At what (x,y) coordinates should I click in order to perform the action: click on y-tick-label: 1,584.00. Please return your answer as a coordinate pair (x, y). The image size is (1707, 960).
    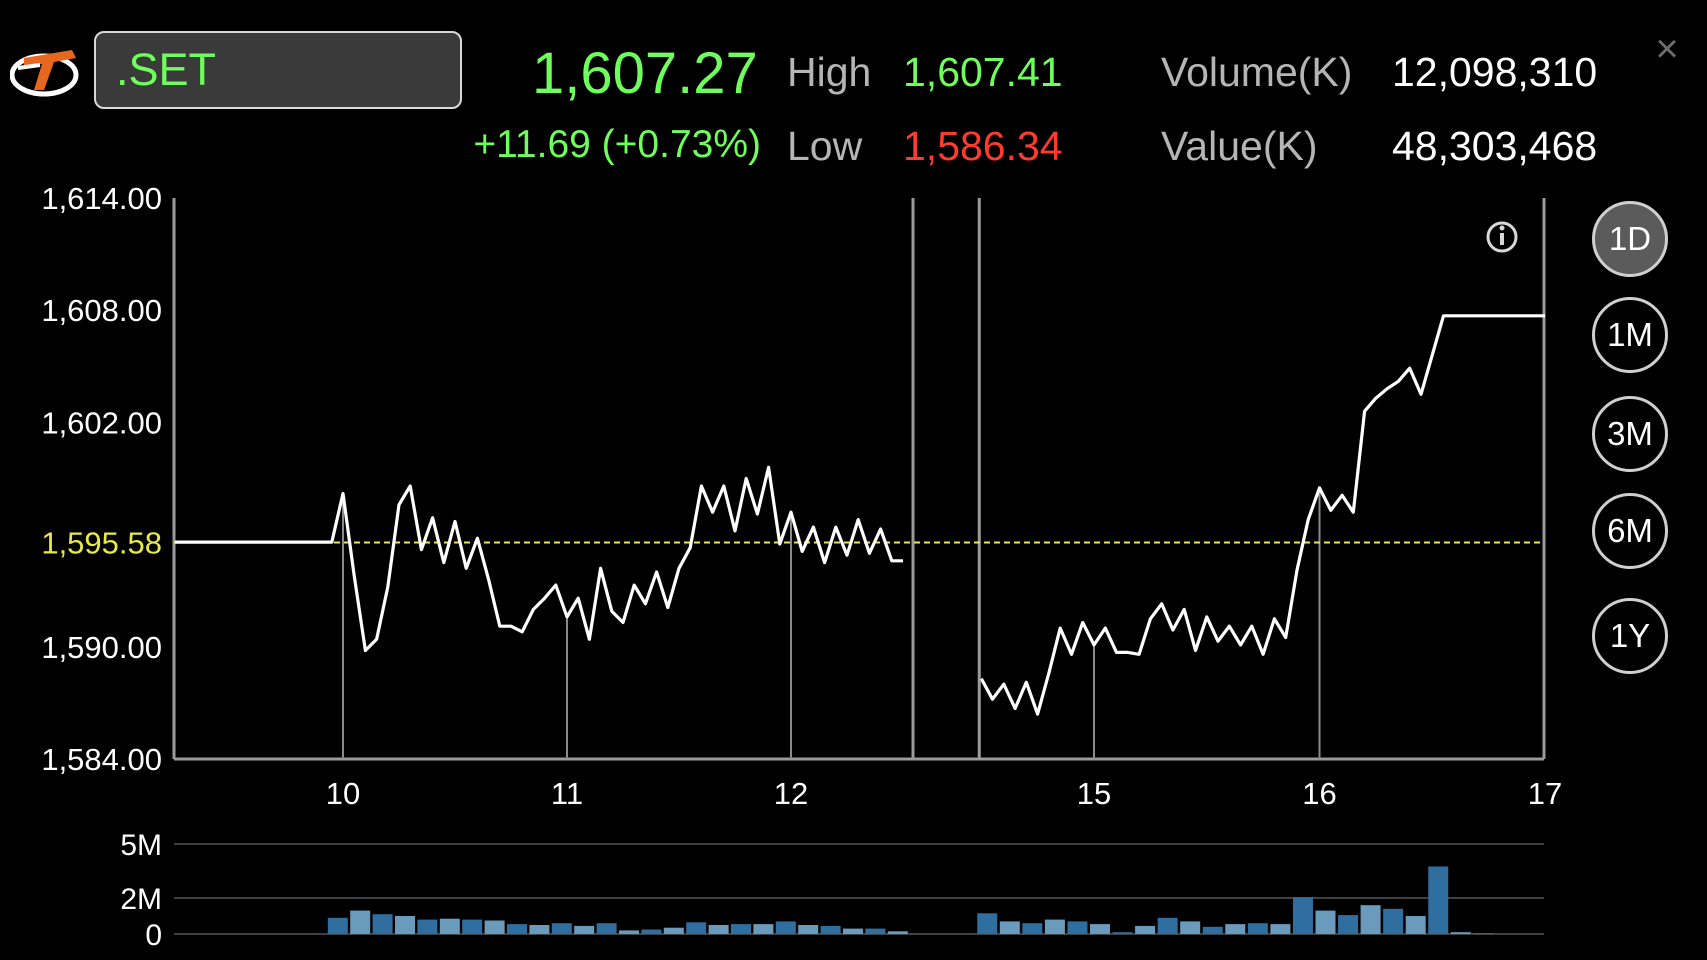
    Looking at the image, I should click on (101, 759).